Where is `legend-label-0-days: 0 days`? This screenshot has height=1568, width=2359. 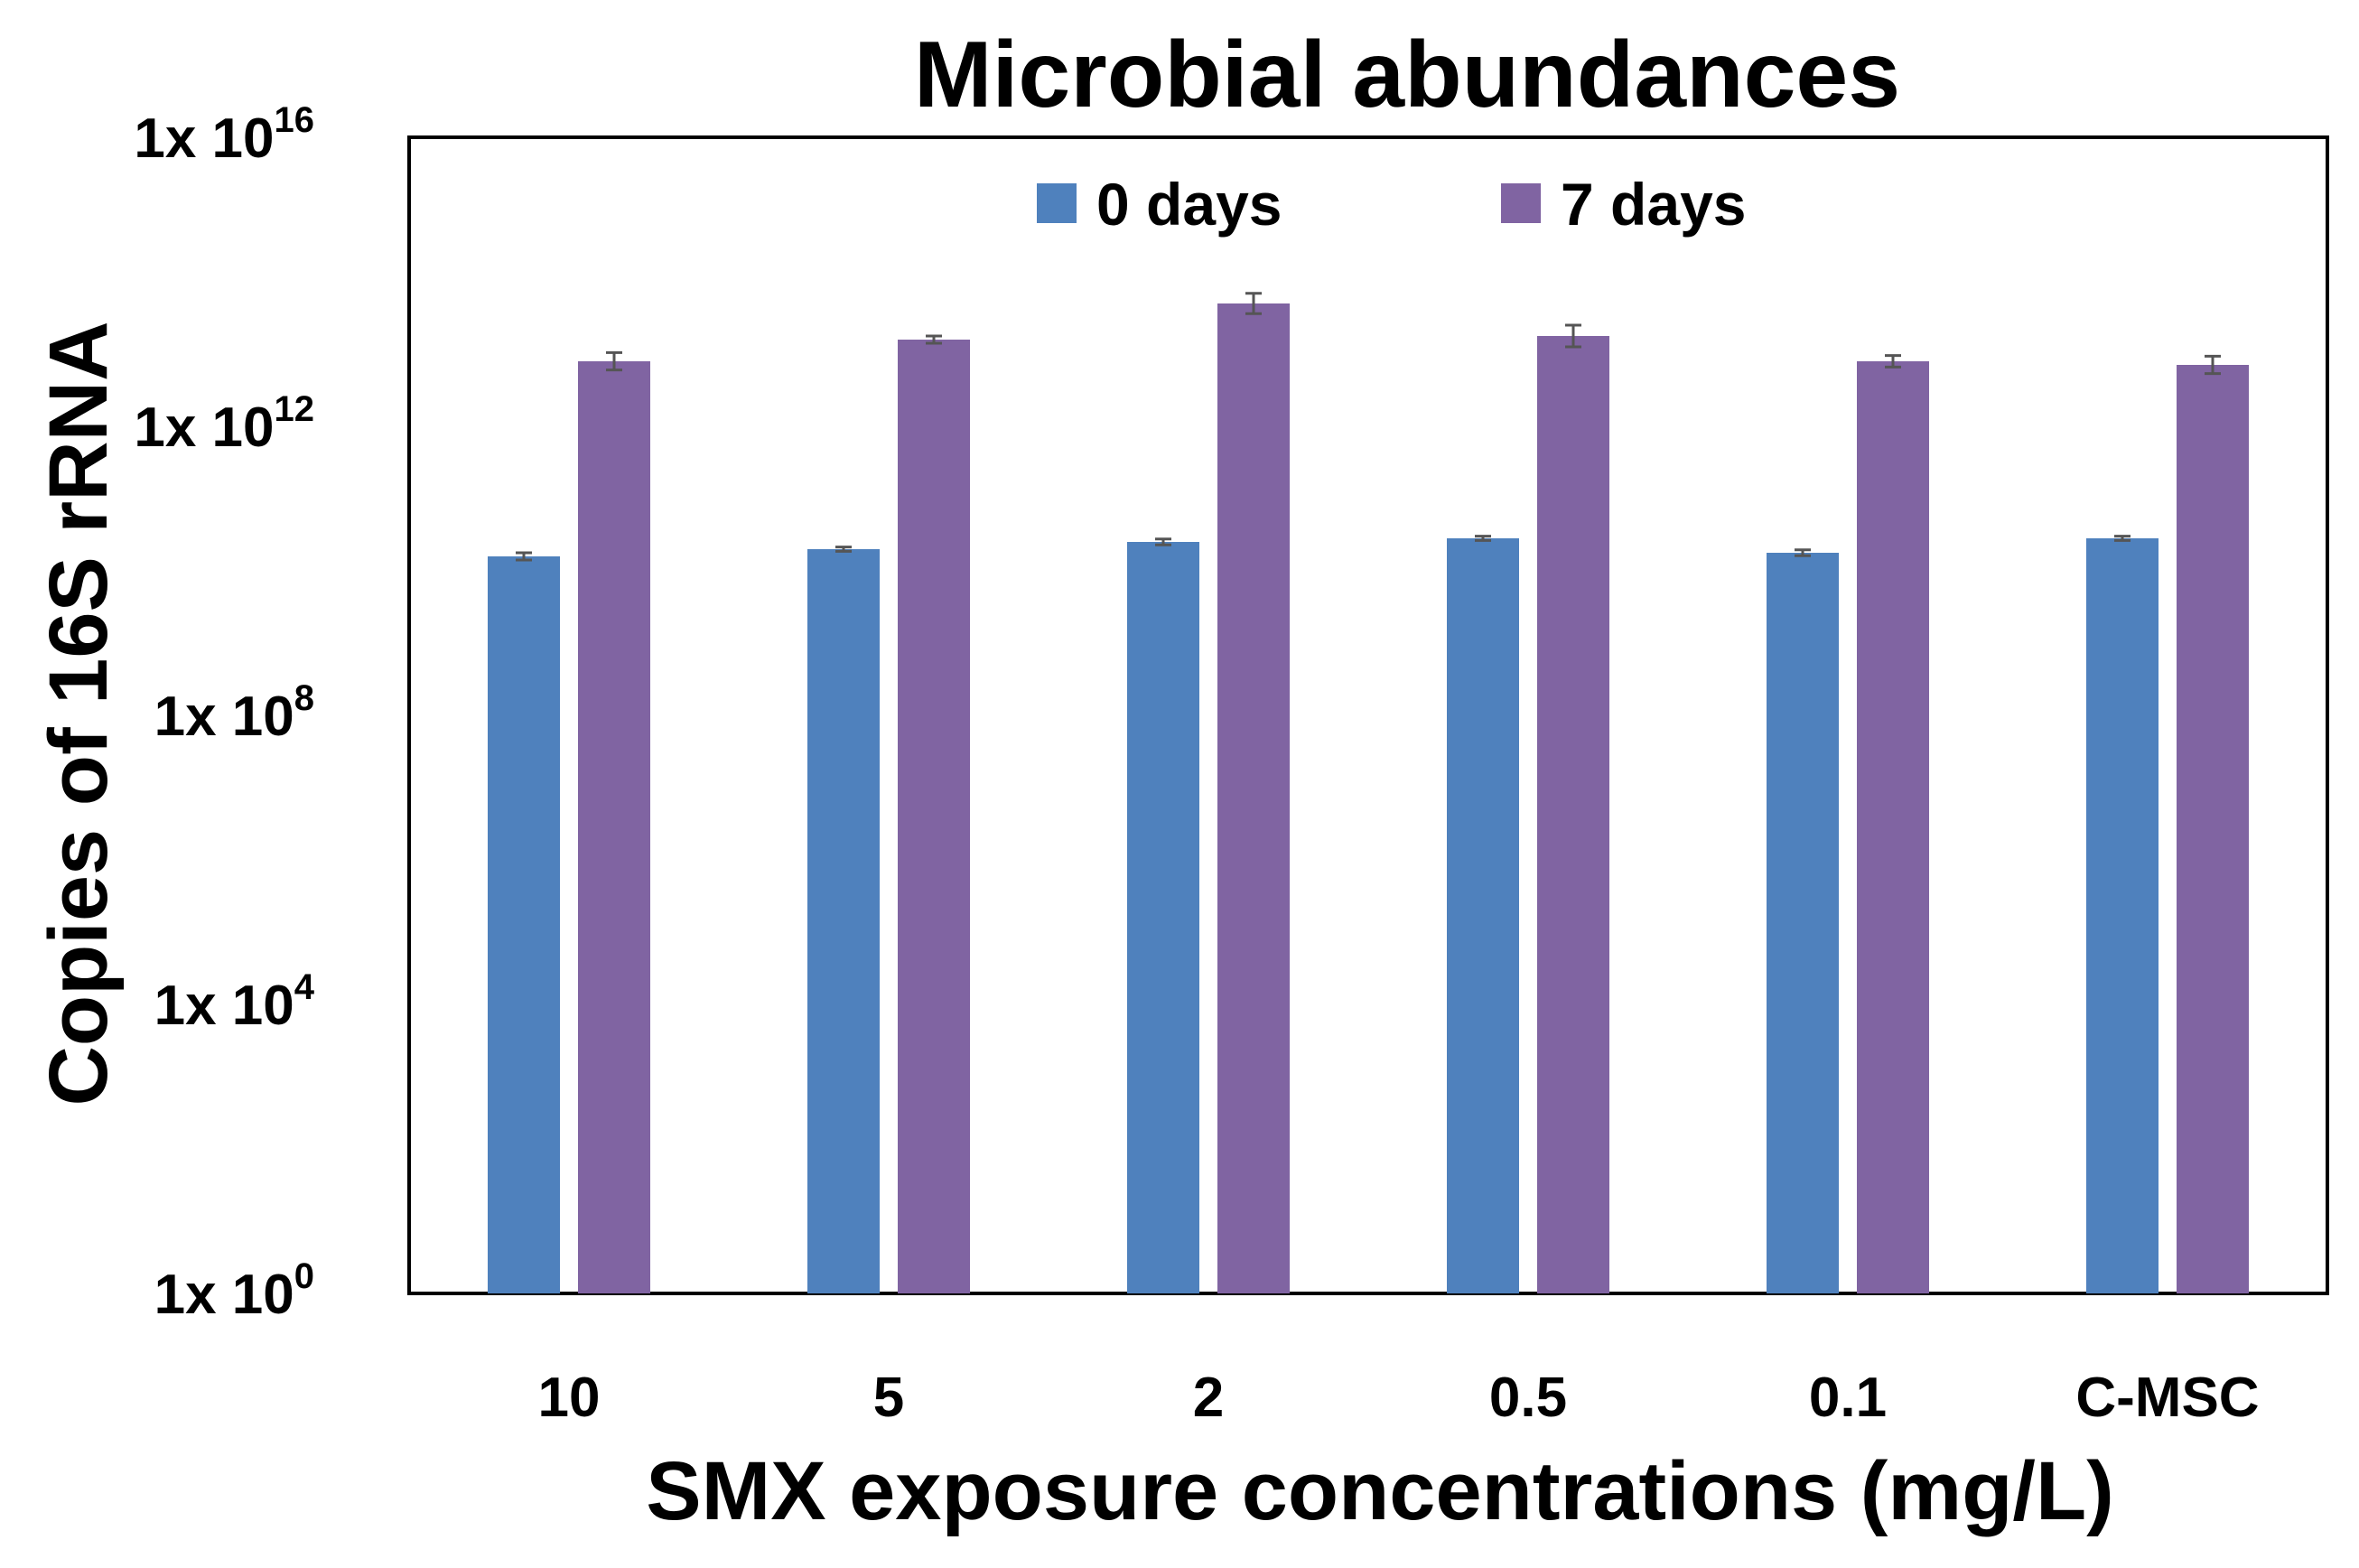
legend-label-0-days: 0 days is located at coordinates (1189, 204).